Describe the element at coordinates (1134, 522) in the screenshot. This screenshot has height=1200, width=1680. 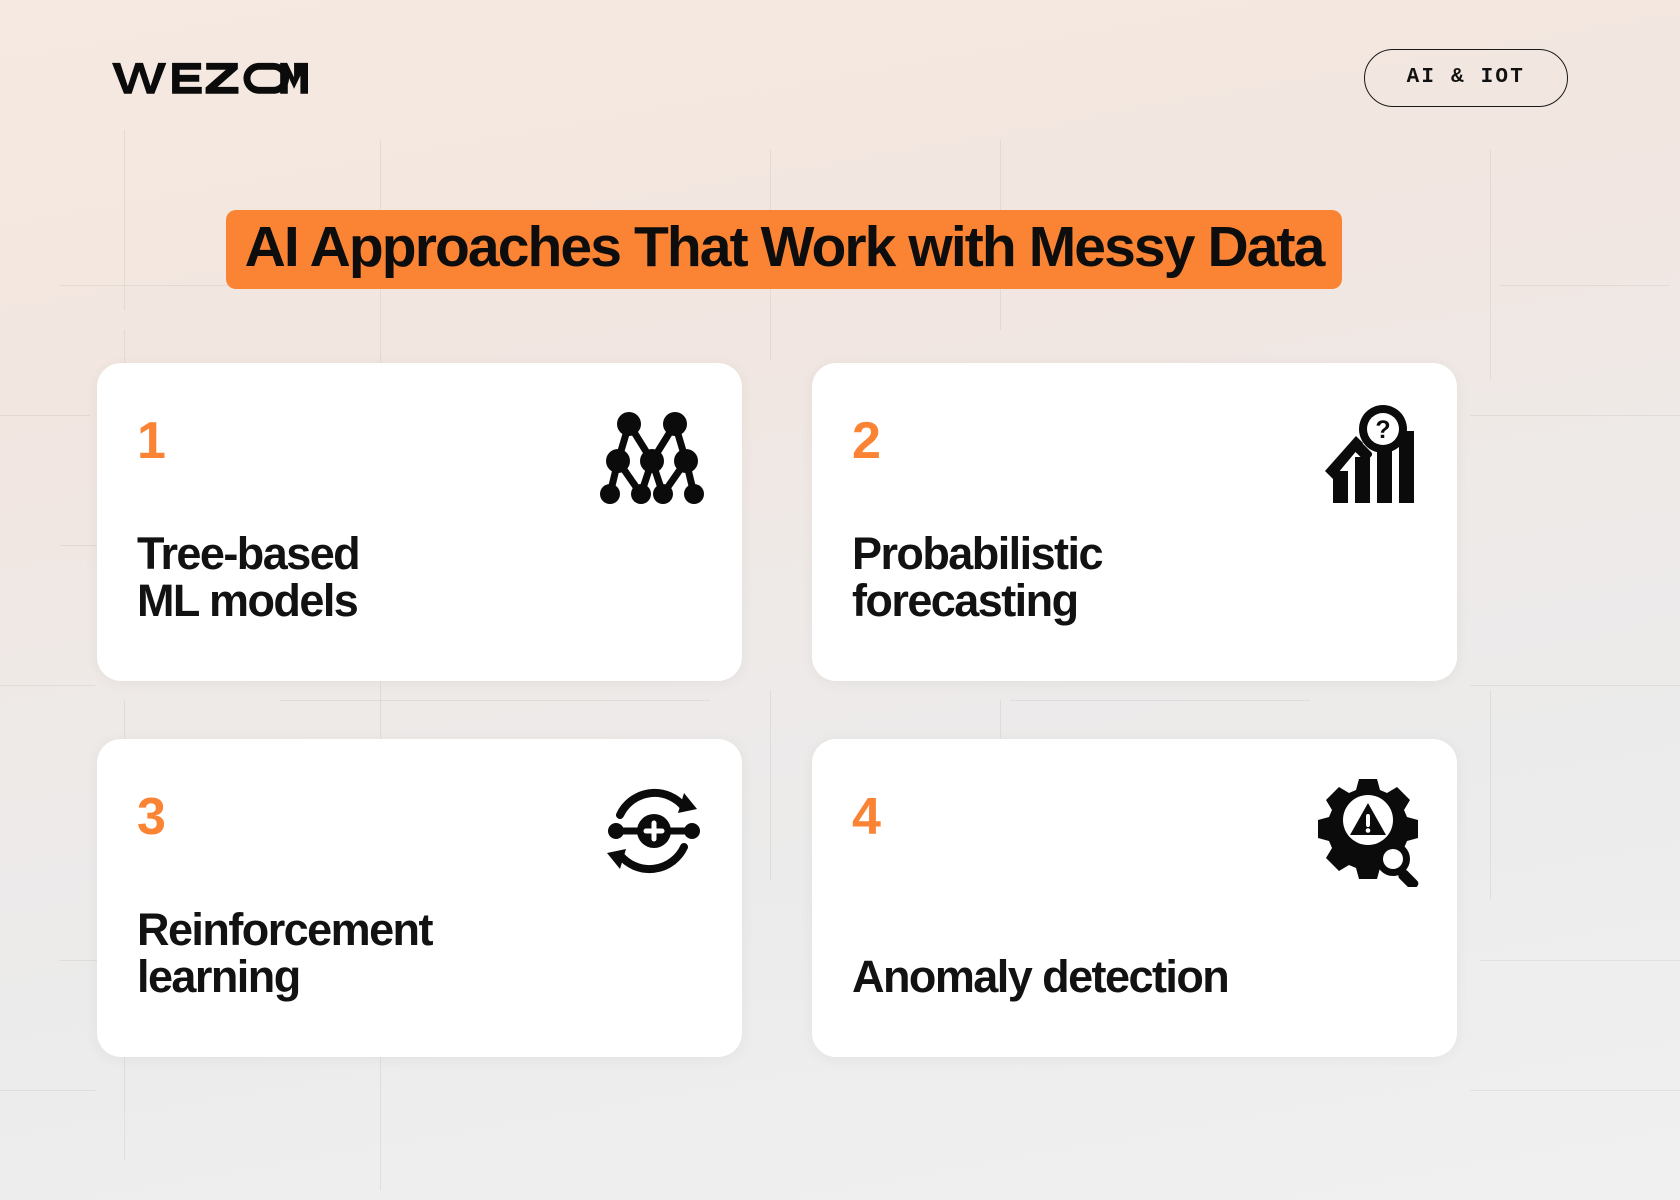
I see `card-probabilistic-forecasting: 2 ? Probabilistic forecasting` at that location.